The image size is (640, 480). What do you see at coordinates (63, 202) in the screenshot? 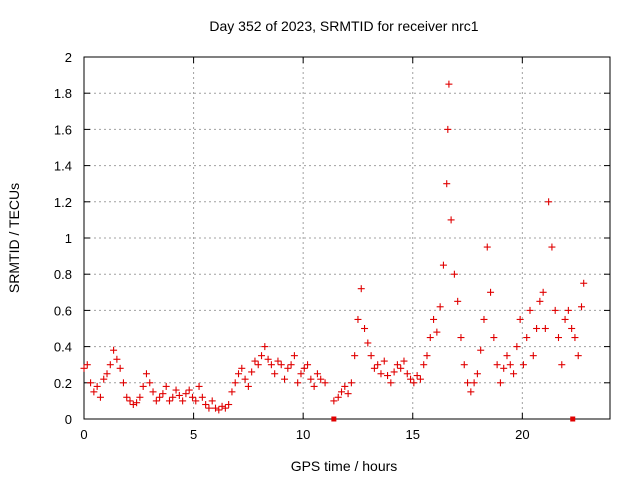
I see `y-tick-label: 1.2` at bounding box center [63, 202].